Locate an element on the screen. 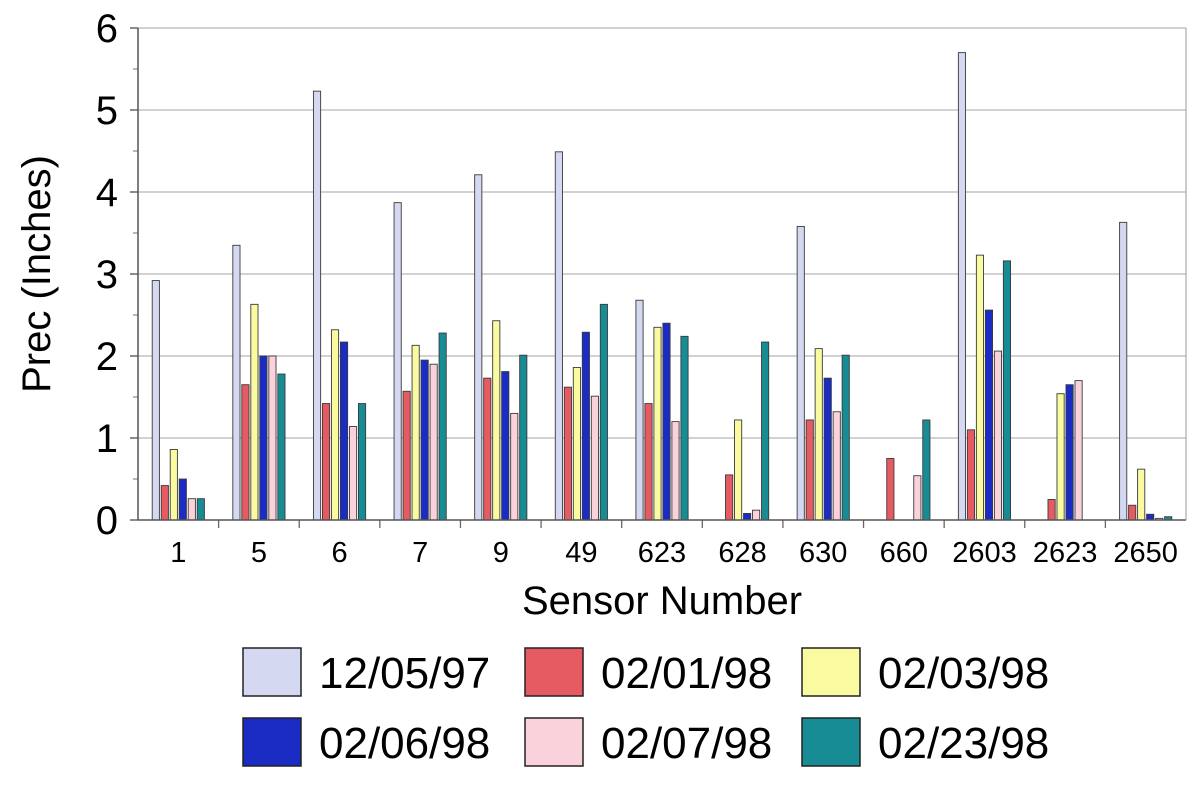 The width and height of the screenshot is (1192, 801). y-axis-ticks: 0 1 2 3 4 5 6 is located at coordinates (107, 275).